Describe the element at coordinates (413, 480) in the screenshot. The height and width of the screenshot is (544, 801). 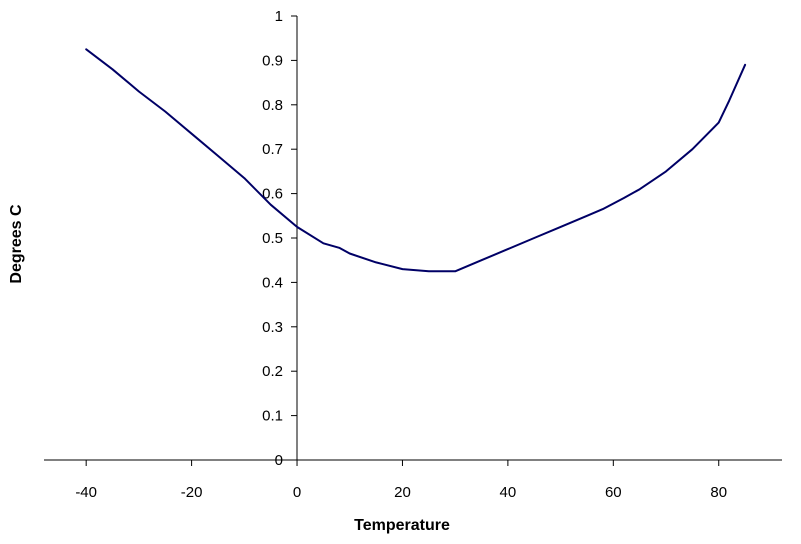
I see `x-axis: -40 -20 0 20 40 60 80` at that location.